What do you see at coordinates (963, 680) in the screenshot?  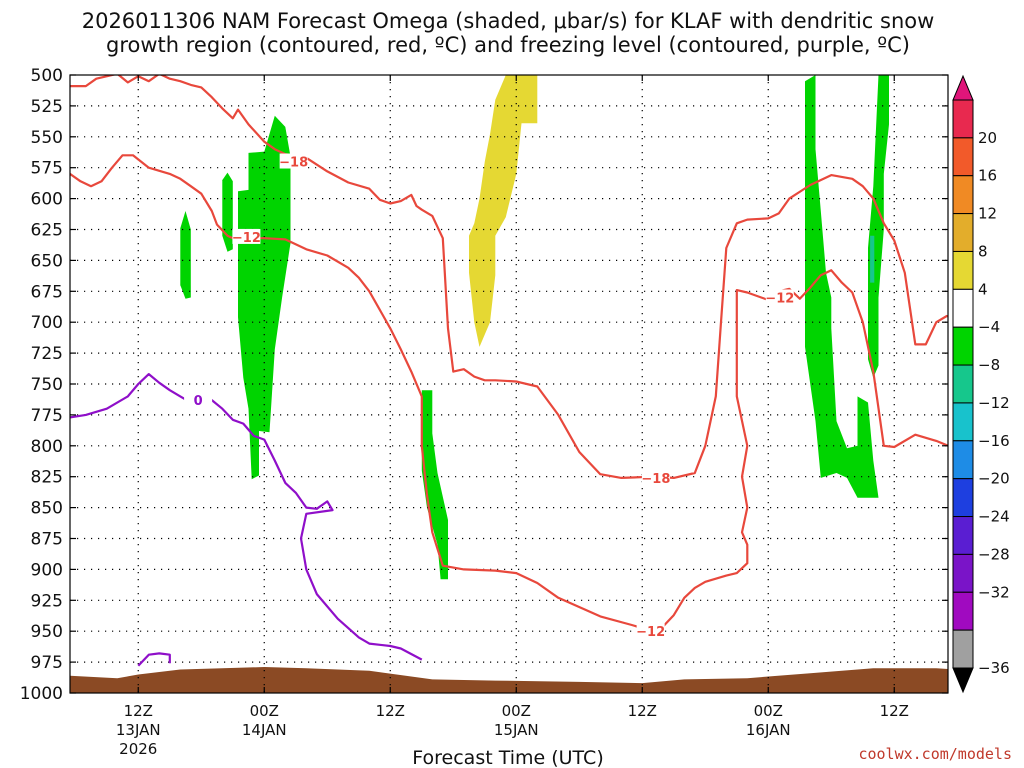 I see `colorbar-bottom-arrow` at bounding box center [963, 680].